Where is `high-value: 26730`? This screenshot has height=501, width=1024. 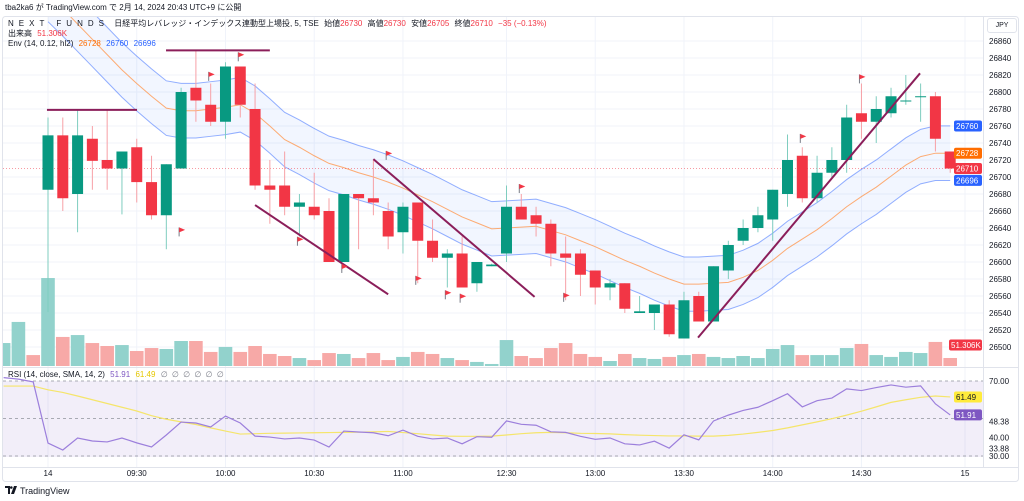 high-value: 26730 is located at coordinates (394, 23).